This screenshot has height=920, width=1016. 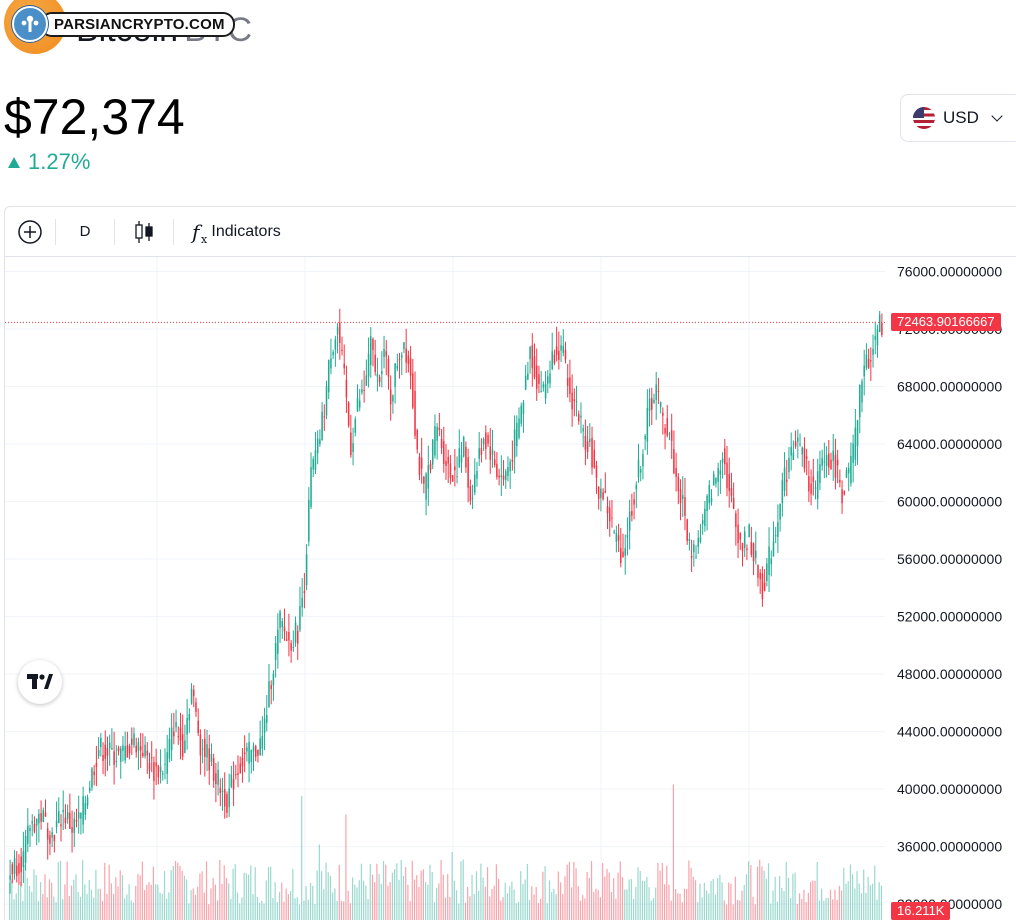 What do you see at coordinates (55, 231) in the screenshot?
I see `toolbar-divider` at bounding box center [55, 231].